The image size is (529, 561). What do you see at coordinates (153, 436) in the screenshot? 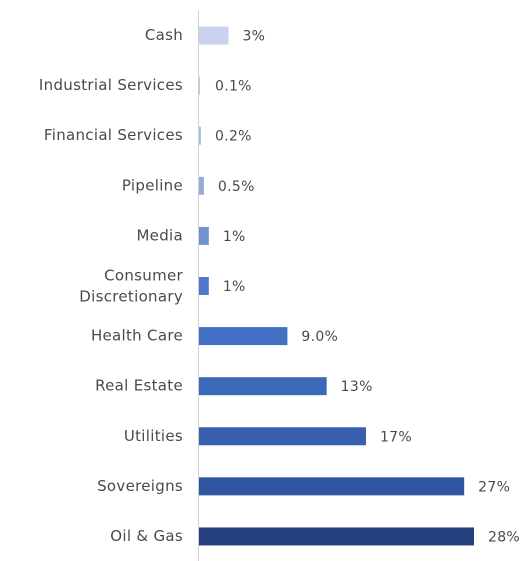
I see `category-label: Utilities` at bounding box center [153, 436].